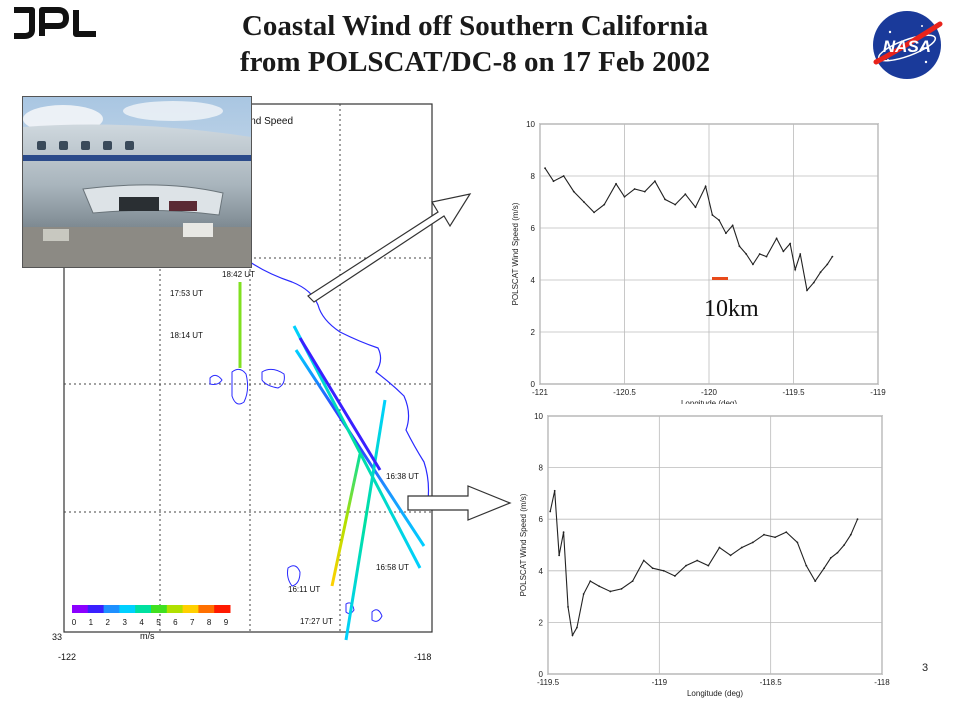  What do you see at coordinates (137, 182) in the screenshot?
I see `aircraft-photo` at bounding box center [137, 182].